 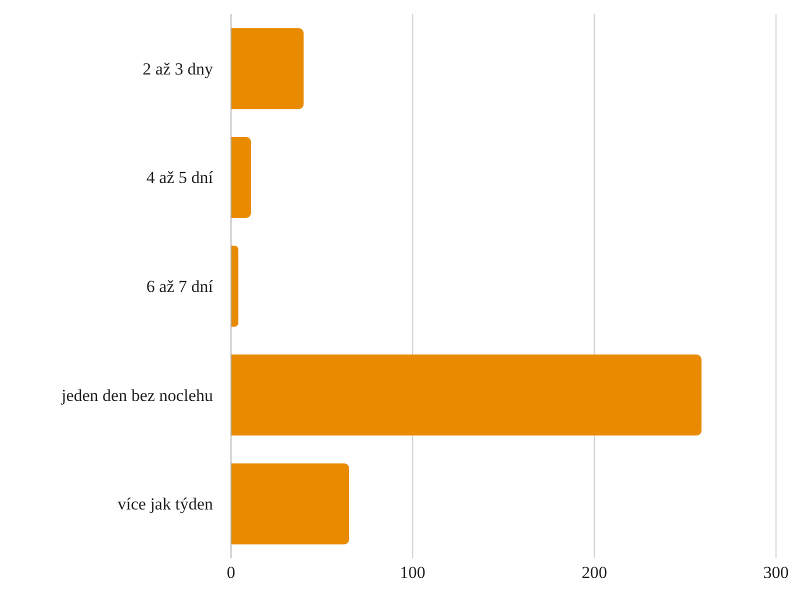 What do you see at coordinates (166, 504) in the screenshot?
I see `y-tick-label: více jak týden` at bounding box center [166, 504].